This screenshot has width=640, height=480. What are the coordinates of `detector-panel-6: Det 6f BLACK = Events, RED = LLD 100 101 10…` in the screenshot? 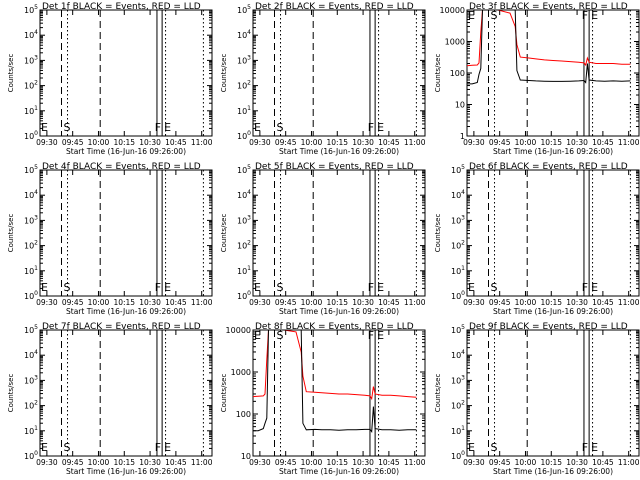 It's located at (537, 239).